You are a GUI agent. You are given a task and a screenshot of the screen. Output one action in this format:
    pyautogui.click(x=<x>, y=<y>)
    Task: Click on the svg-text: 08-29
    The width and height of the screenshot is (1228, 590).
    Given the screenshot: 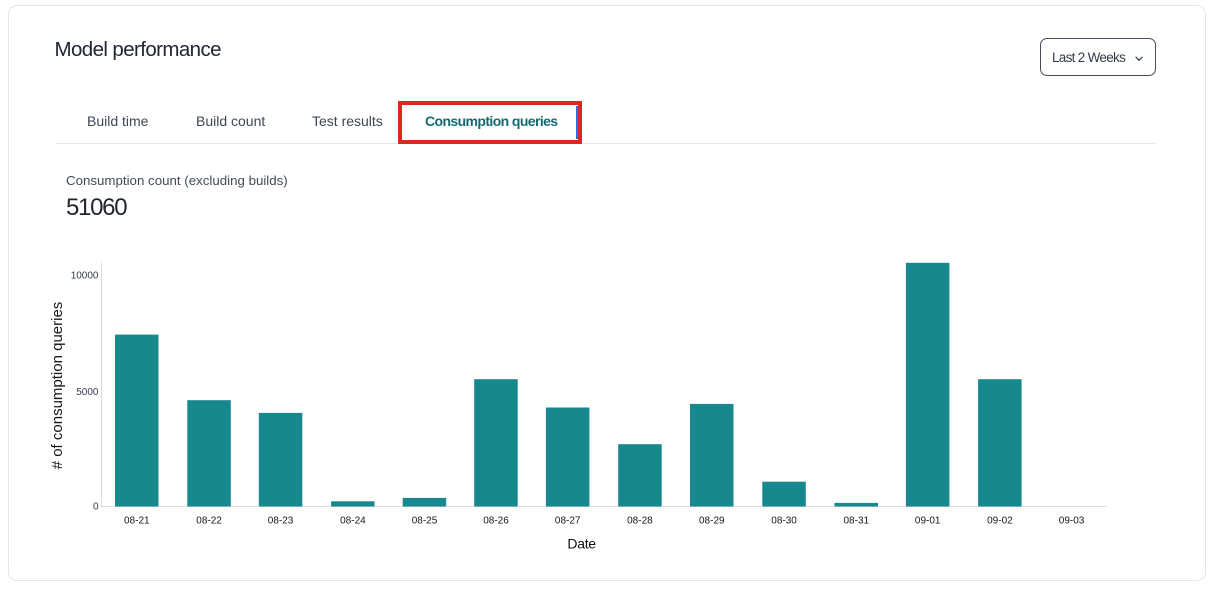 What is the action you would take?
    pyautogui.click(x=712, y=521)
    